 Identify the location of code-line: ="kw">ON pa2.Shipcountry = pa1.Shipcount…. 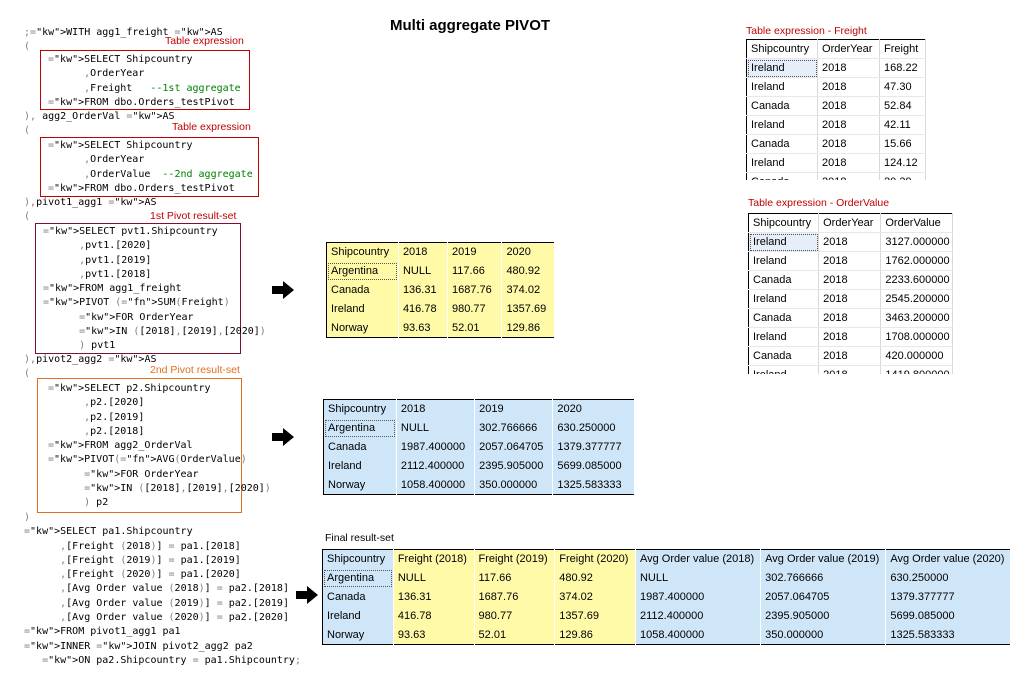
(171, 660).